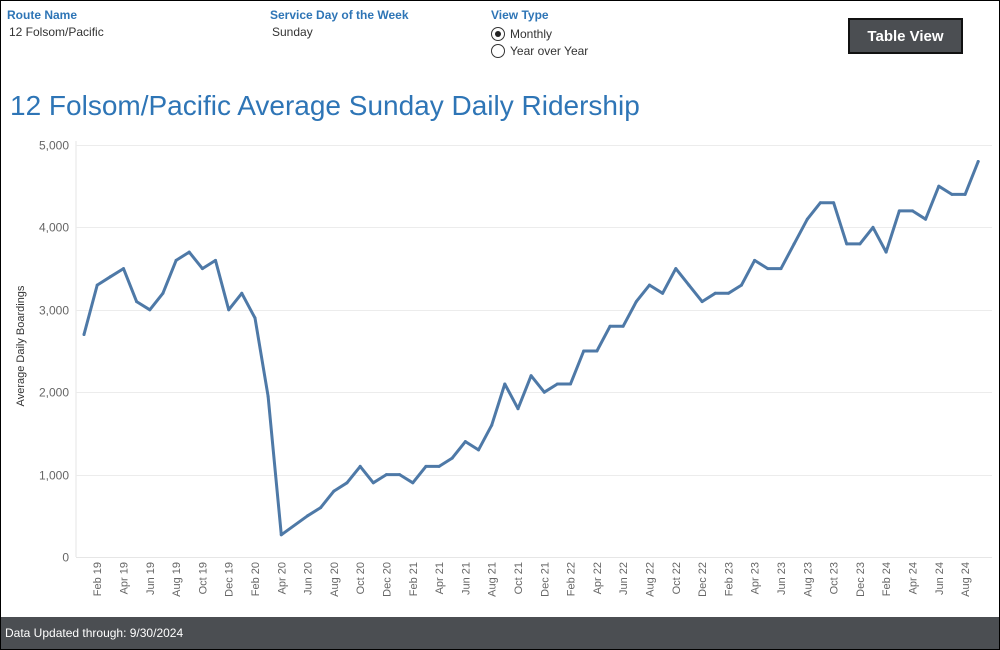 The height and width of the screenshot is (650, 1000). Describe the element at coordinates (309, 578) in the screenshot. I see `x-tick-label: Jun 20` at that location.